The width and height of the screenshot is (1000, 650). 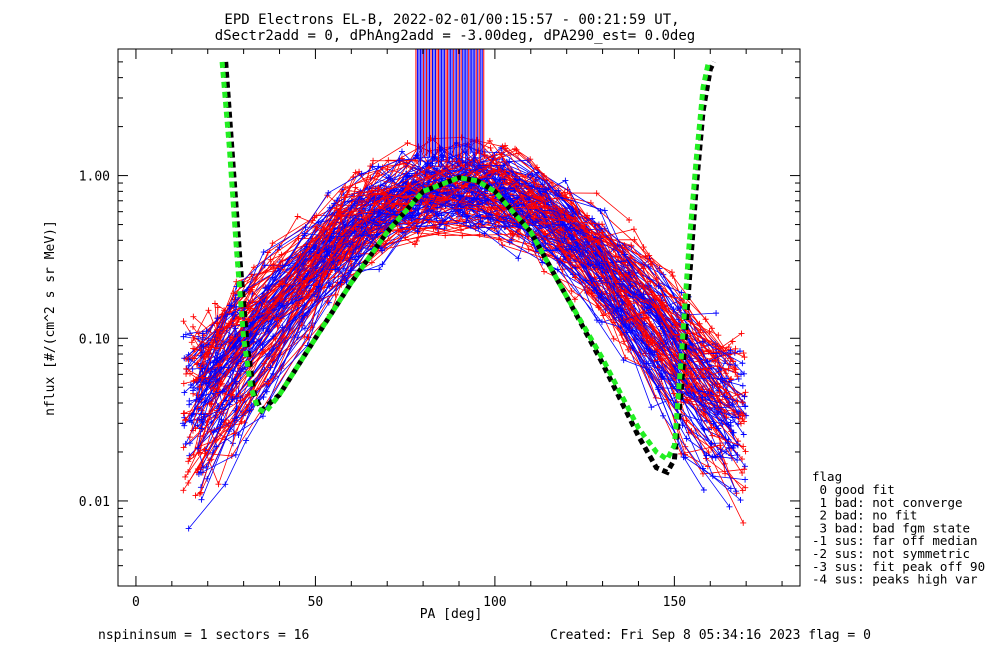 What do you see at coordinates (895, 540) in the screenshot?
I see `legend-entry: -1 sus: far off median` at bounding box center [895, 540].